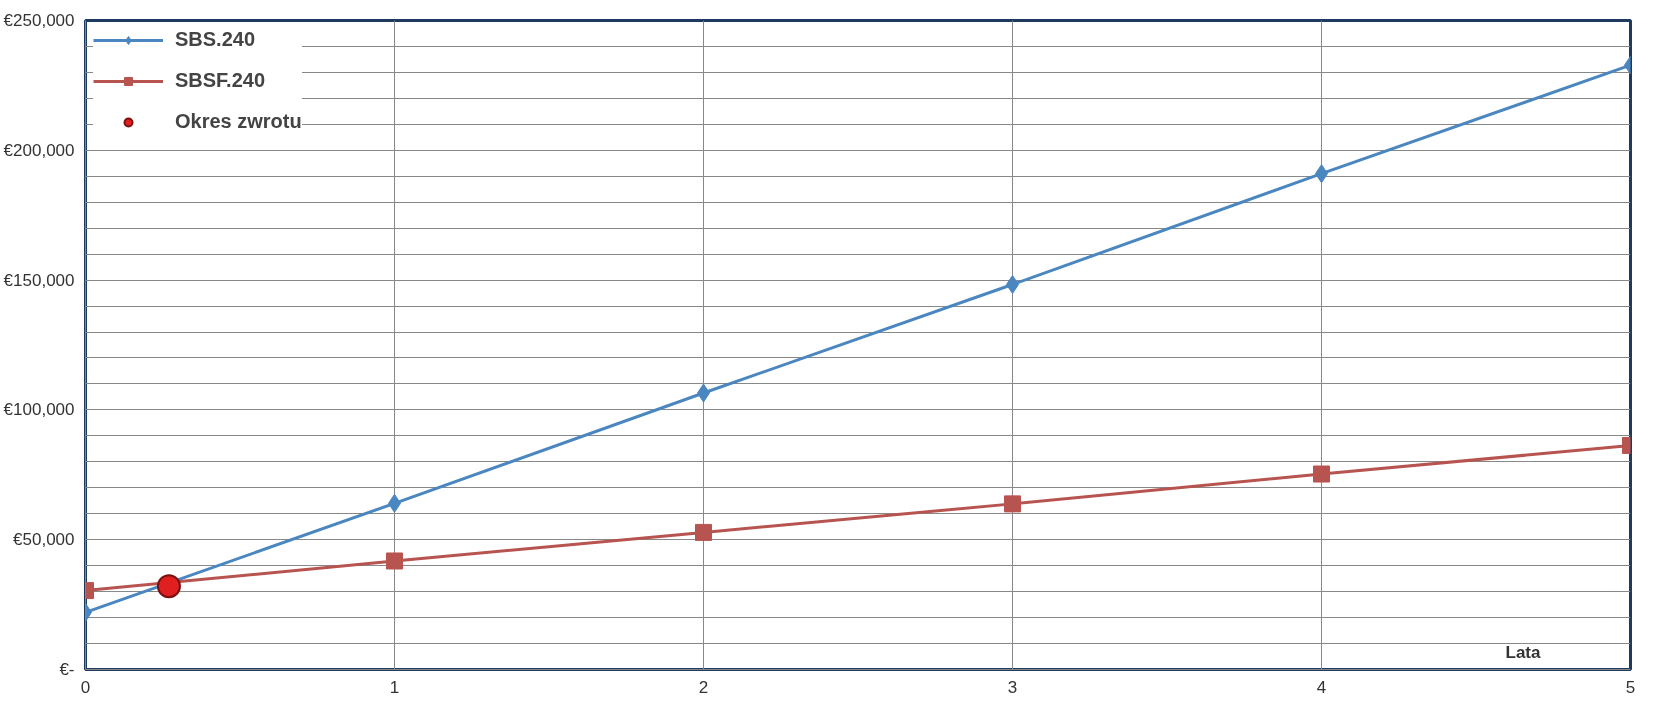 The image size is (1679, 703). Describe the element at coordinates (1523, 652) in the screenshot. I see `x-axis-title: Lata` at that location.